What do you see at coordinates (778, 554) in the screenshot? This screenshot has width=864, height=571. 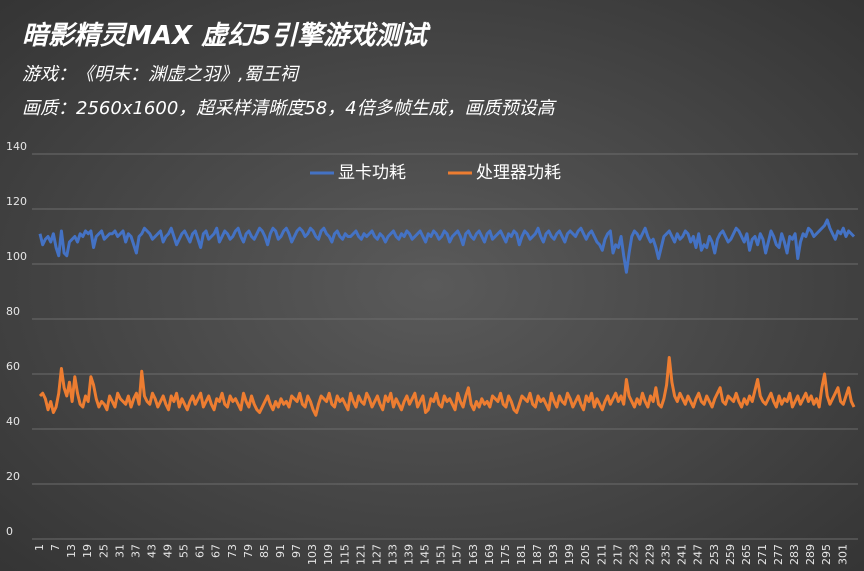 I see `x-tick-label: 277` at bounding box center [778, 554].